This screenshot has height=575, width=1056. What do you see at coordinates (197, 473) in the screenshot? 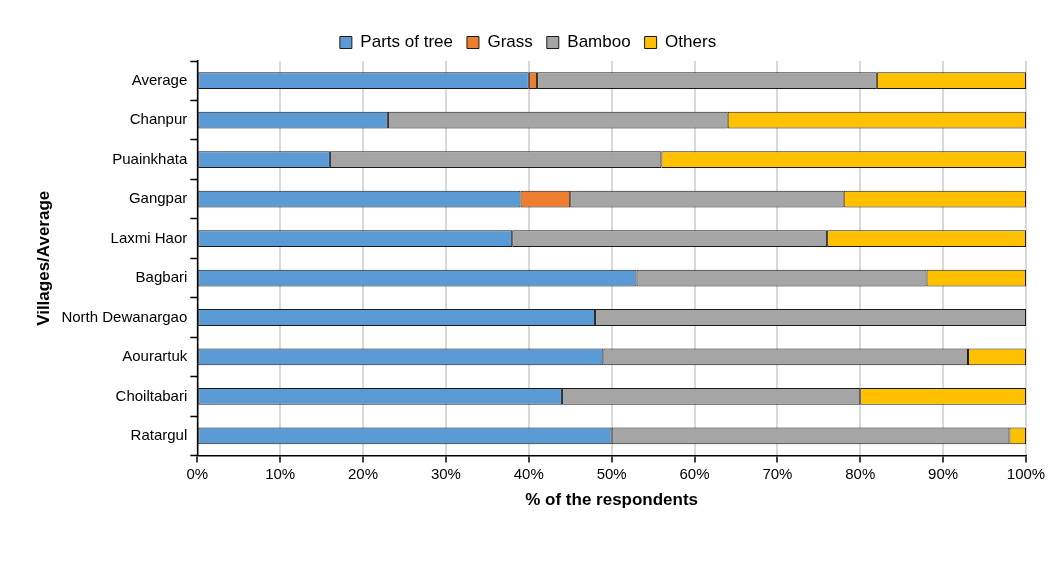
I see `x-tick-label: 0%` at bounding box center [197, 473].